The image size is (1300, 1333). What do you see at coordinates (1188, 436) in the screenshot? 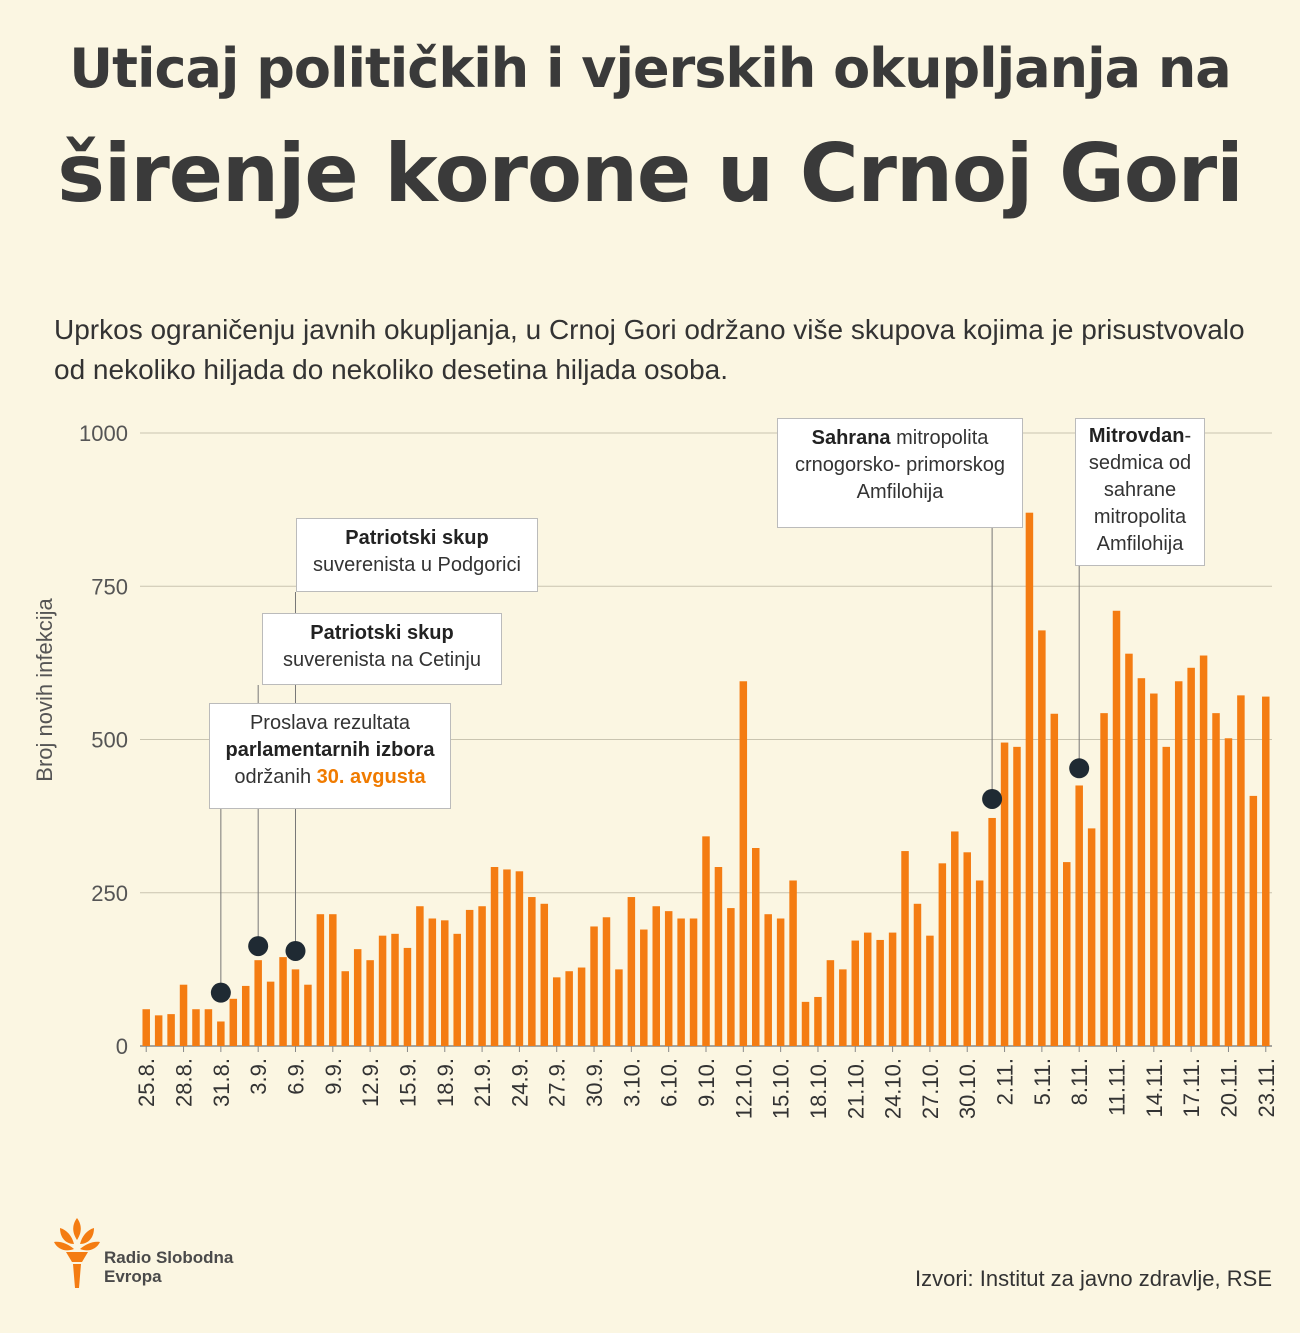
I see `annotation-mitrovdan-rest: -` at bounding box center [1188, 436].